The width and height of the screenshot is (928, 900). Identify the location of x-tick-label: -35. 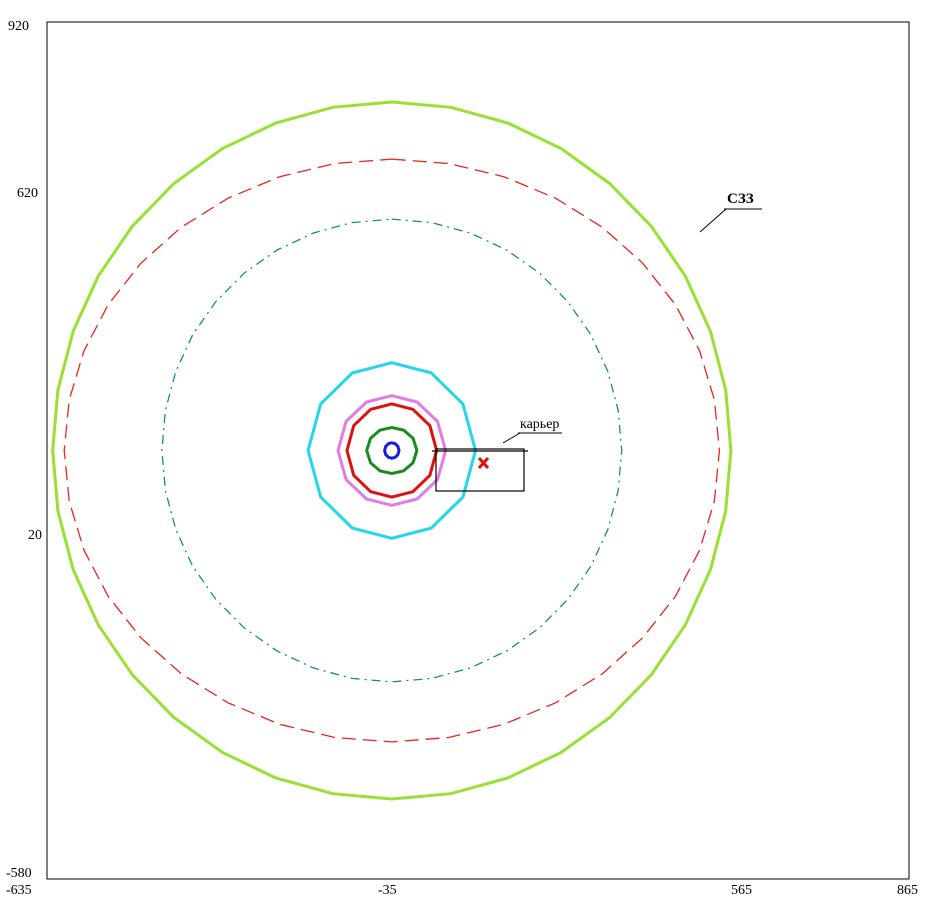
(387, 890).